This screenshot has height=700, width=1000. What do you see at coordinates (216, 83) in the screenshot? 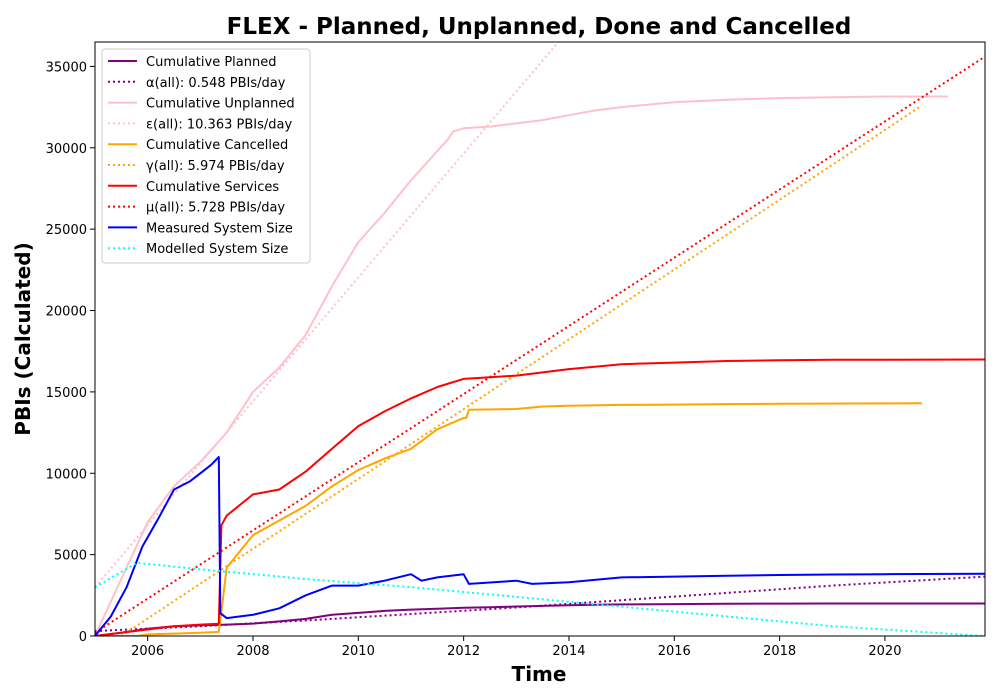
I see `legend-label: α(all): 0.548 PBIs/day` at bounding box center [216, 83].